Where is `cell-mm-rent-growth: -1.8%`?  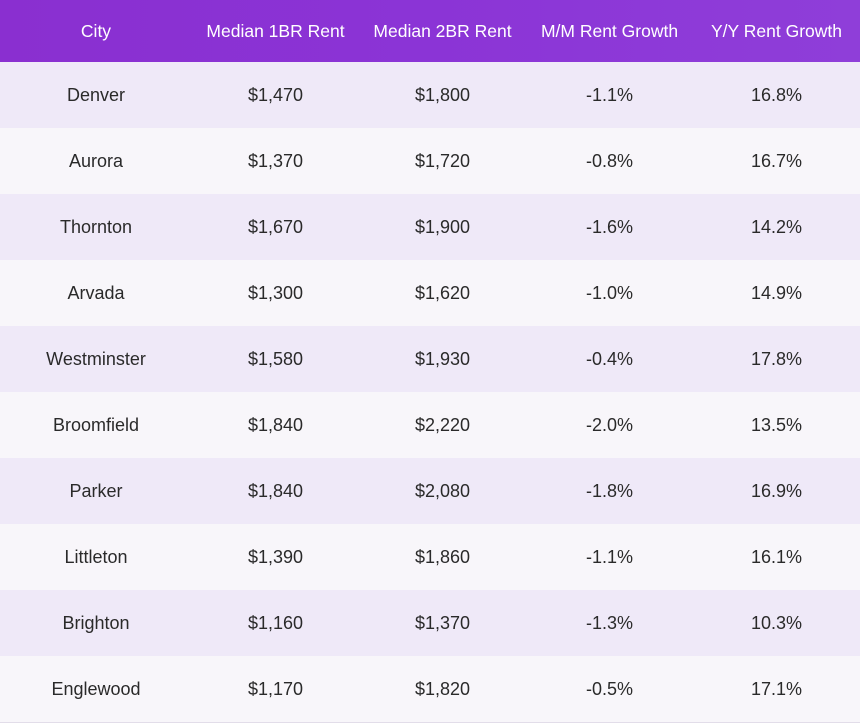
cell-mm-rent-growth: -1.8% is located at coordinates (609, 490).